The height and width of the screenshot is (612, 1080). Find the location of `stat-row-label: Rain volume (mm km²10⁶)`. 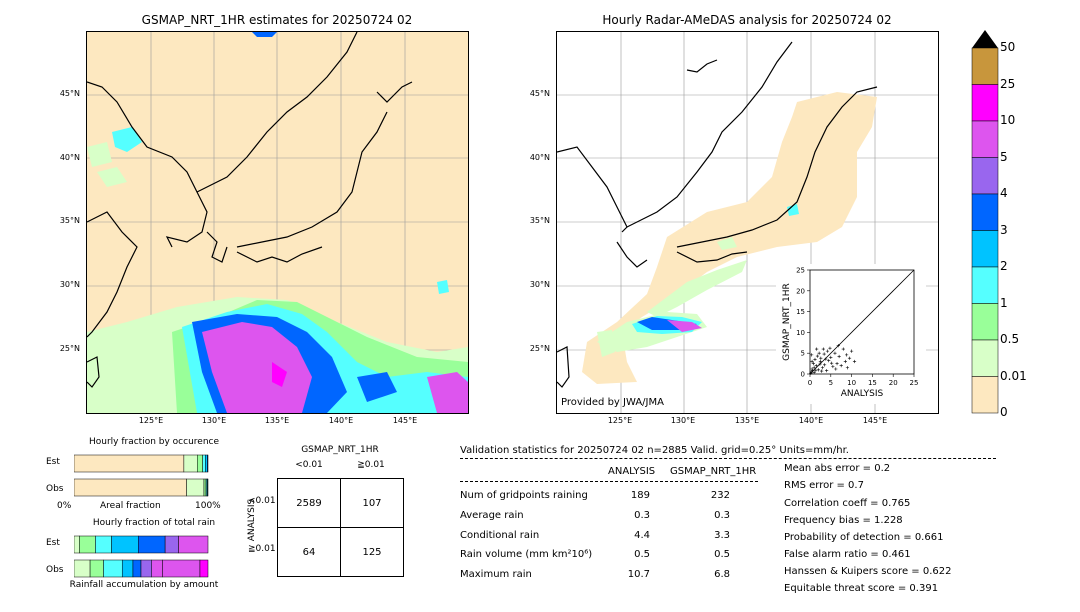

stat-row-label: Rain volume (mm km²10⁶) is located at coordinates (526, 554).